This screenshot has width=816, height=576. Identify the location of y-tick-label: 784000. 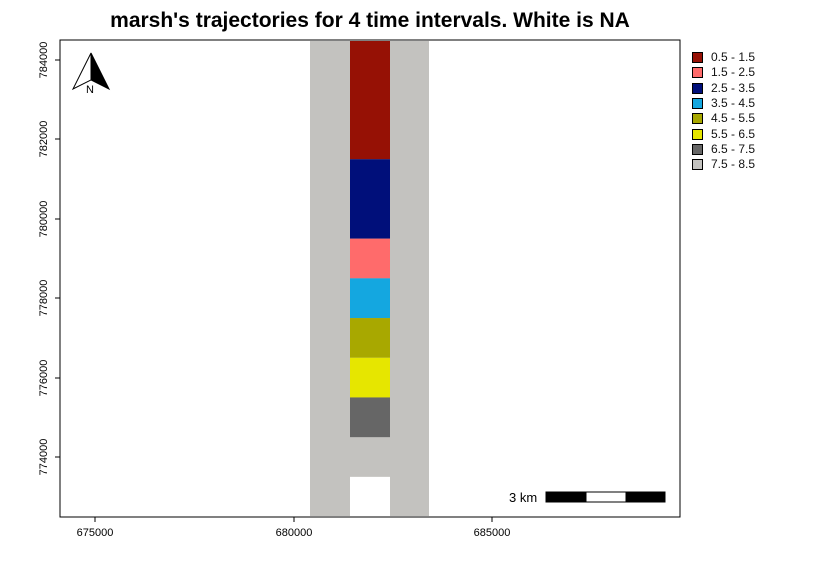
(44, 60).